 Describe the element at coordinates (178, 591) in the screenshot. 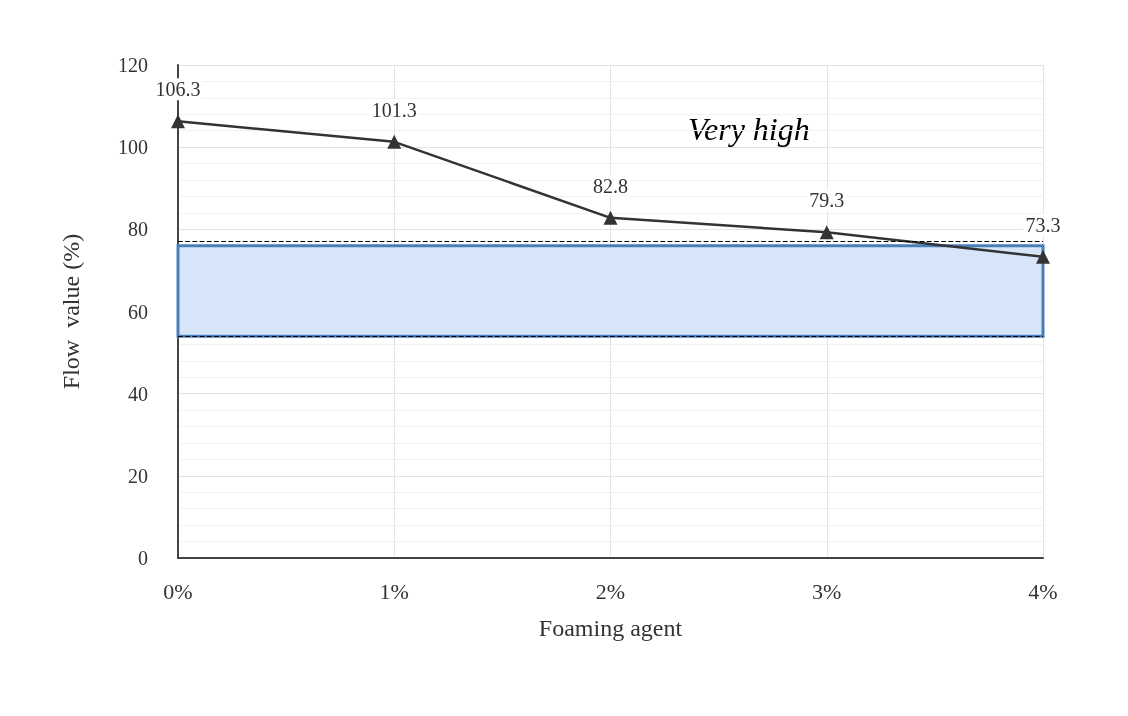

I see `x-tick-label: 0%` at that location.